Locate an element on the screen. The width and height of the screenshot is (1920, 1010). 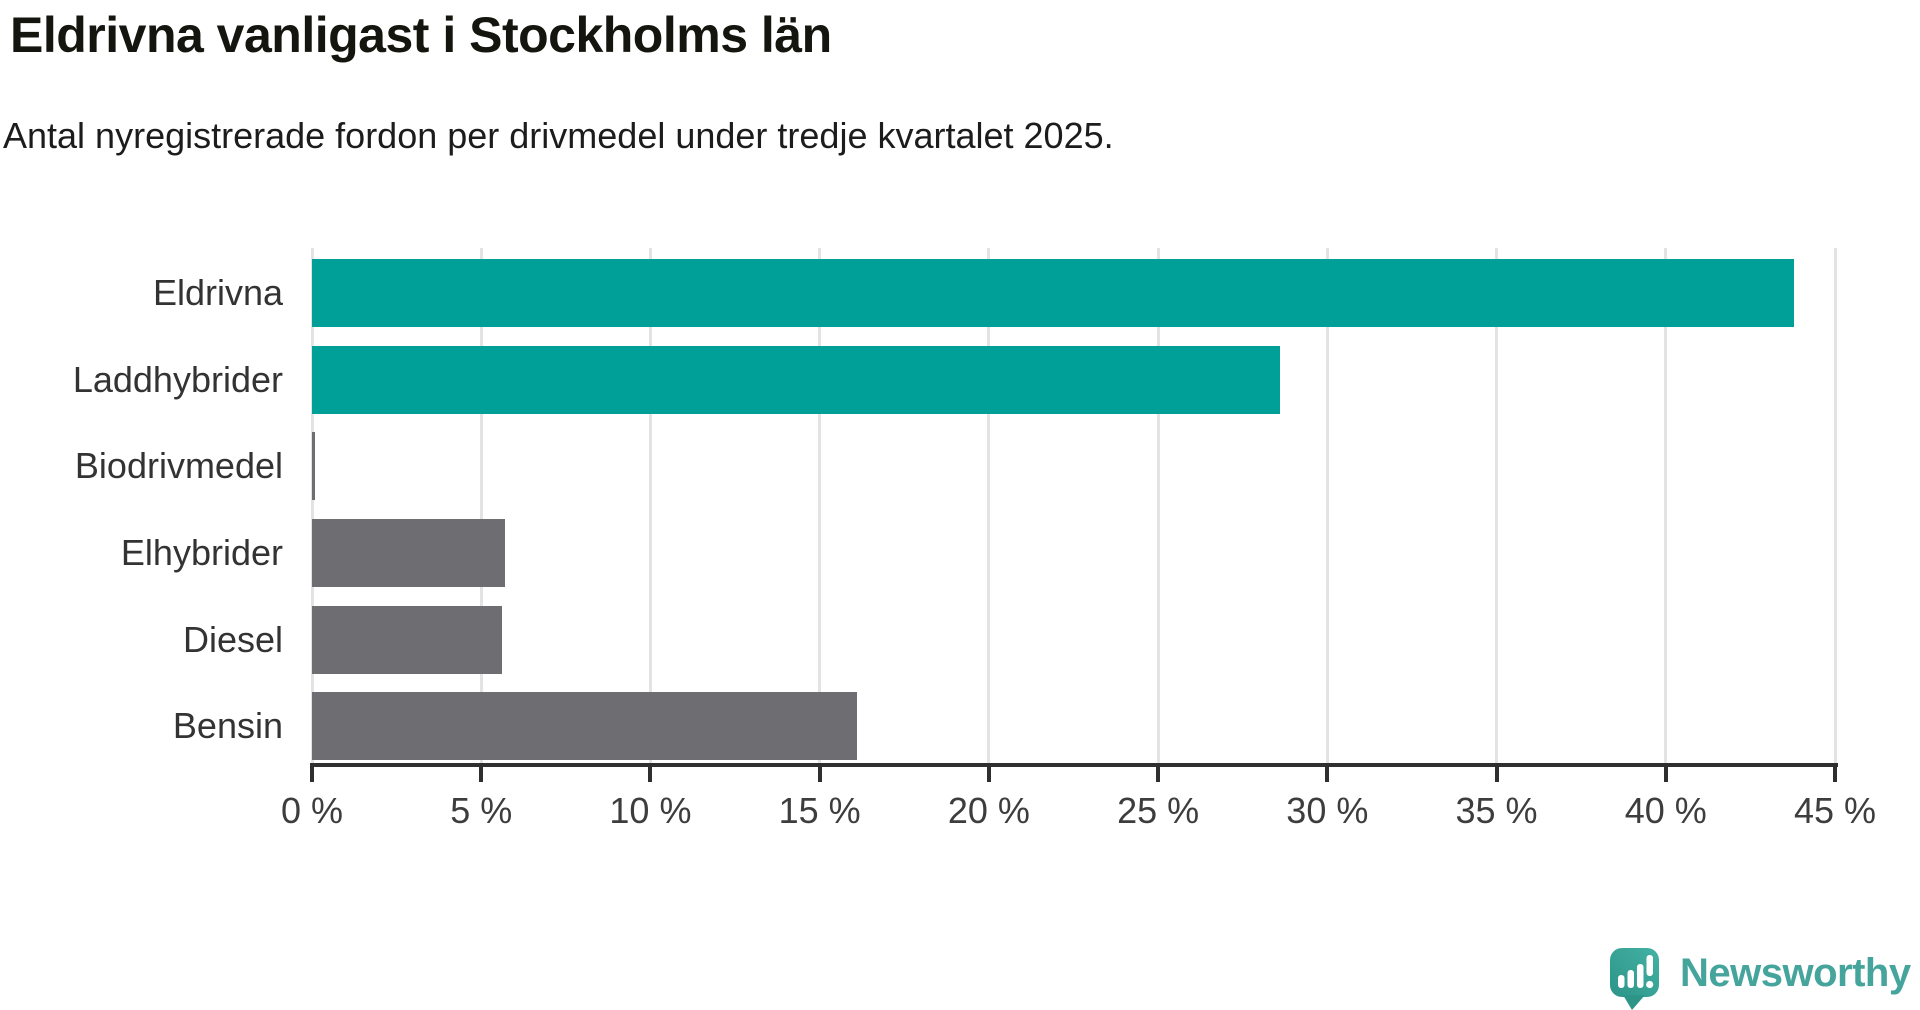
x-tick-label: 25 % is located at coordinates (1158, 810).